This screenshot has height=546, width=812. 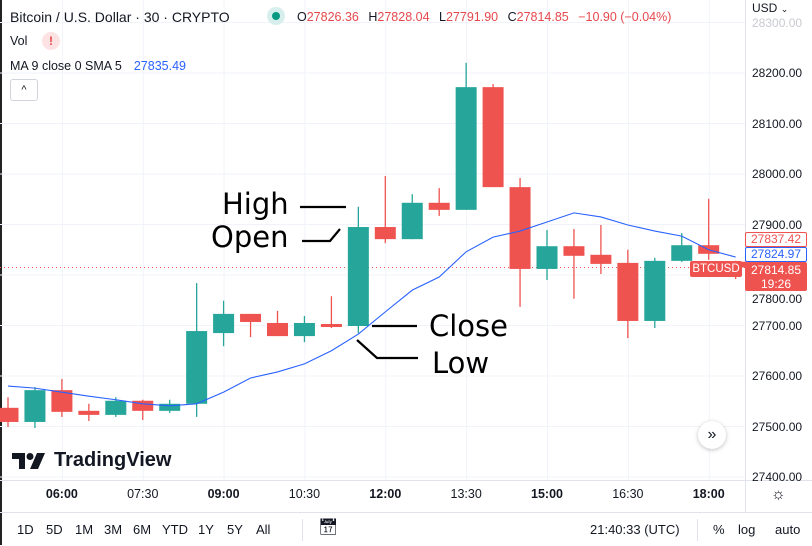 What do you see at coordinates (206, 529) in the screenshot?
I see `range-button-1y: 1Y` at bounding box center [206, 529].